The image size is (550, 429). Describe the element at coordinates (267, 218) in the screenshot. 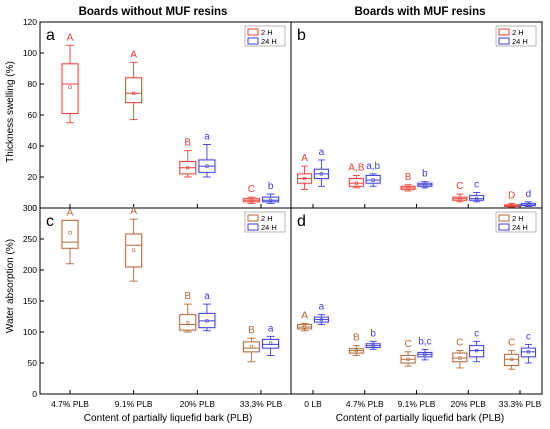

I see `legend-label: 2 H` at that location.